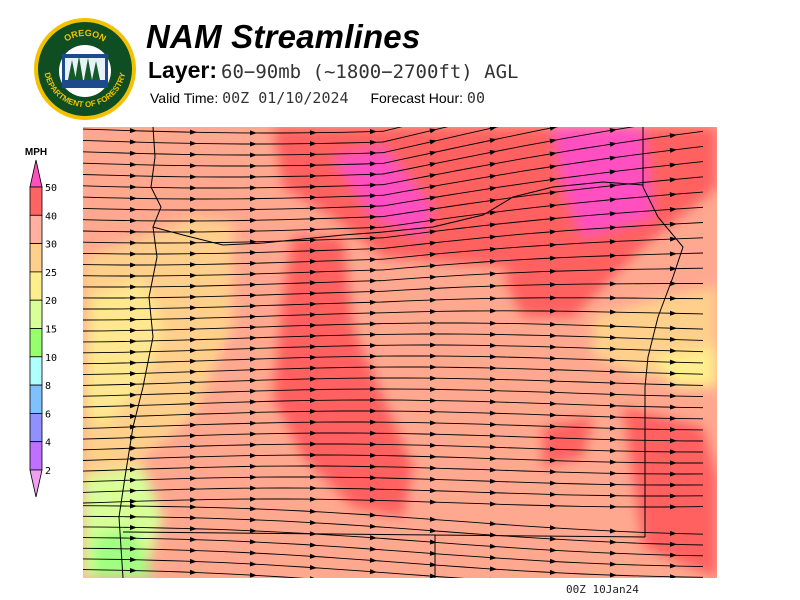 The width and height of the screenshot is (800, 600). I want to click on idaho-border, so click(663, 332).